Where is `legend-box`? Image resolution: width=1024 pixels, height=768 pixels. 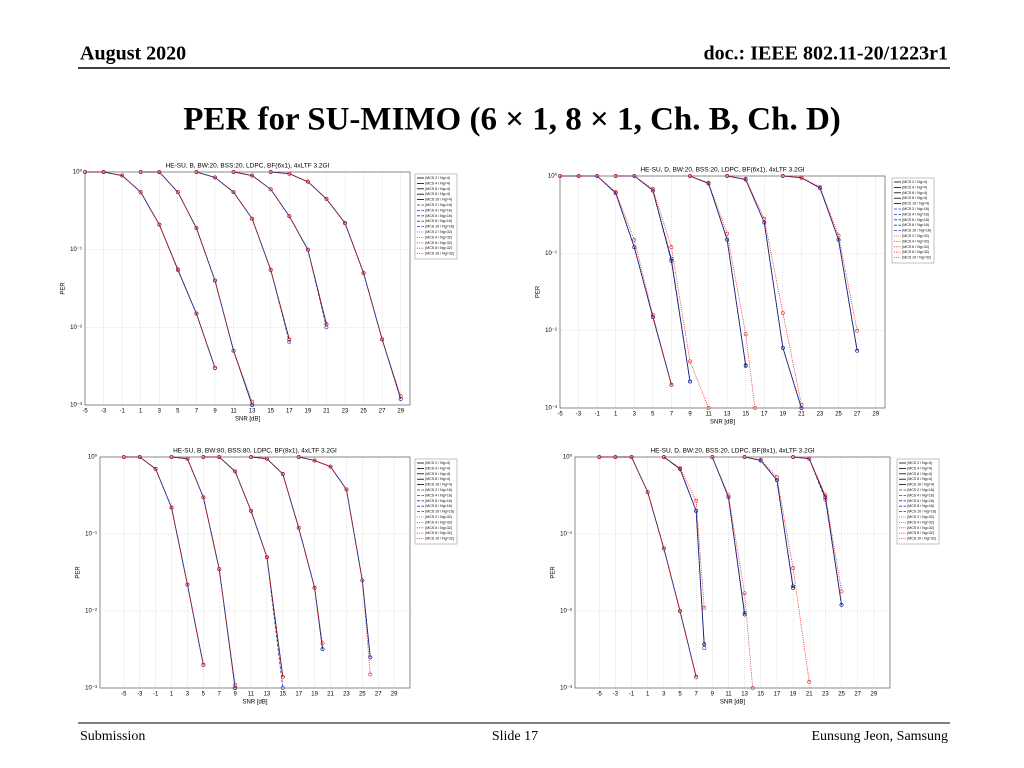
legend-box is located at coordinates (913, 220).